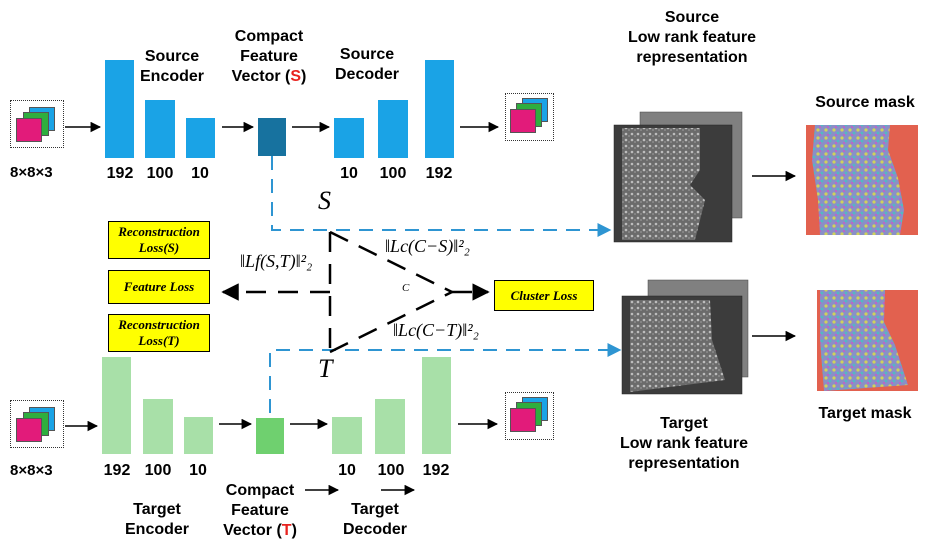 The image size is (926, 545). What do you see at coordinates (200, 173) in the screenshot?
I see `src-enc-dim-3: 10` at bounding box center [200, 173].